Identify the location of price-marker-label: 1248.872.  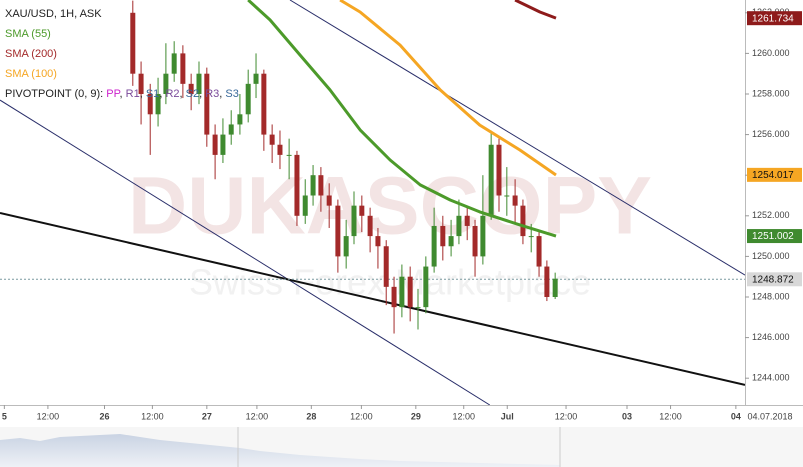
(773, 279).